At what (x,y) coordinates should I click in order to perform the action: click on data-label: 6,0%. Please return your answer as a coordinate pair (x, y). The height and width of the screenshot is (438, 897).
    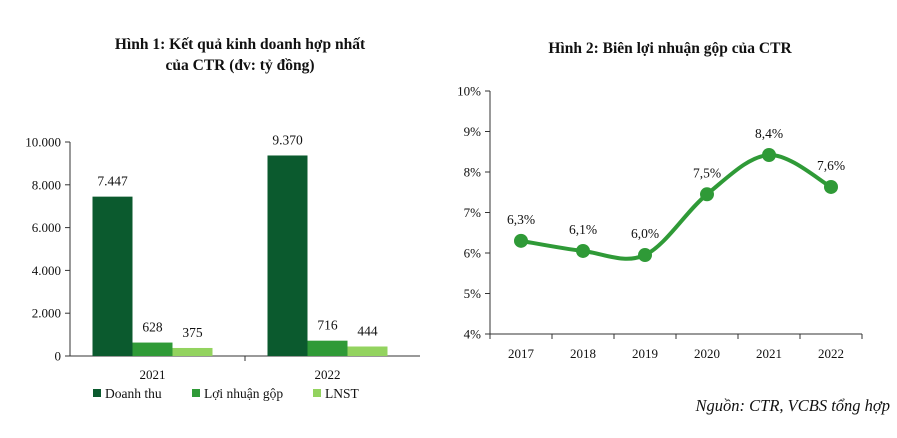
    Looking at the image, I should click on (645, 233).